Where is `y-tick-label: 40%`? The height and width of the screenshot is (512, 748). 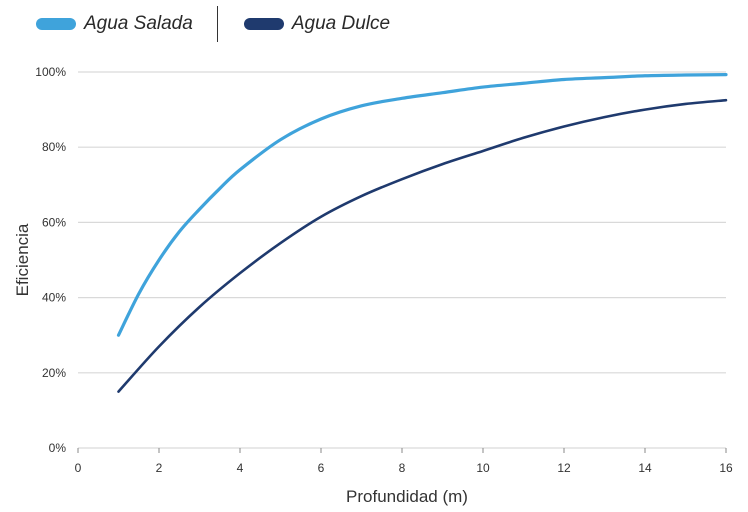 y-tick-label: 40% is located at coordinates (54, 298).